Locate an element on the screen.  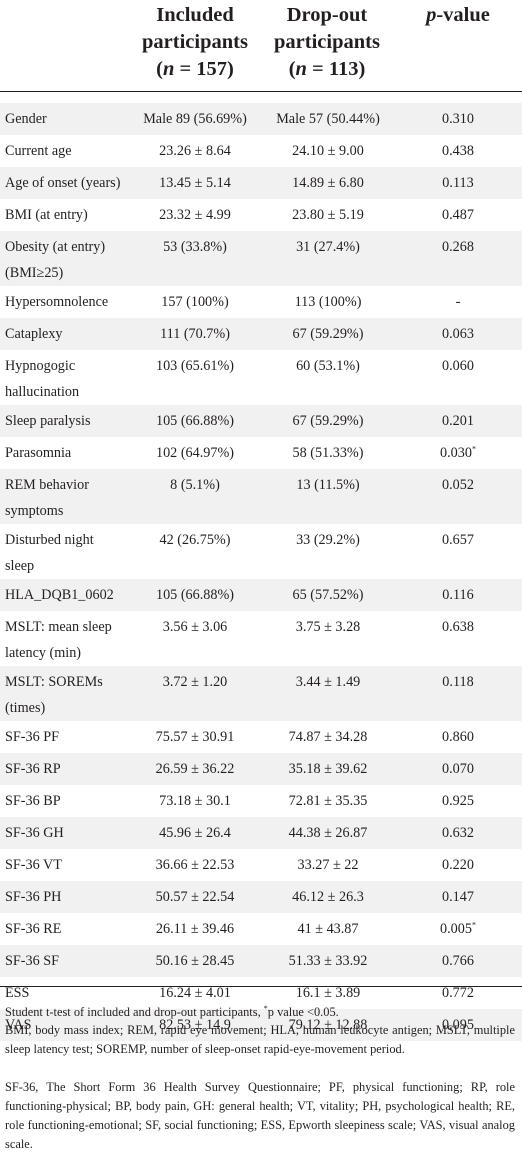
row-label-line: Obesity (at entry) is located at coordinates (55, 247).